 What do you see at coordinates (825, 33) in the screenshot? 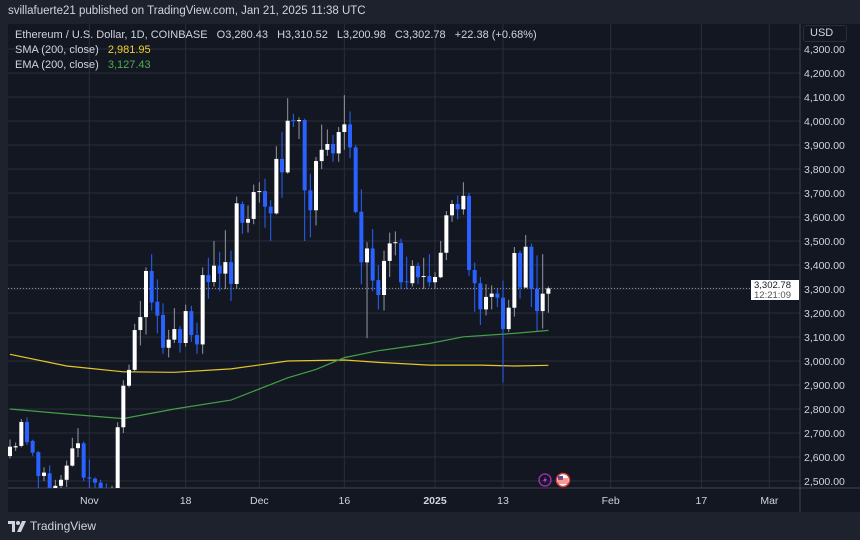
I see `currency-button: USD` at bounding box center [825, 33].